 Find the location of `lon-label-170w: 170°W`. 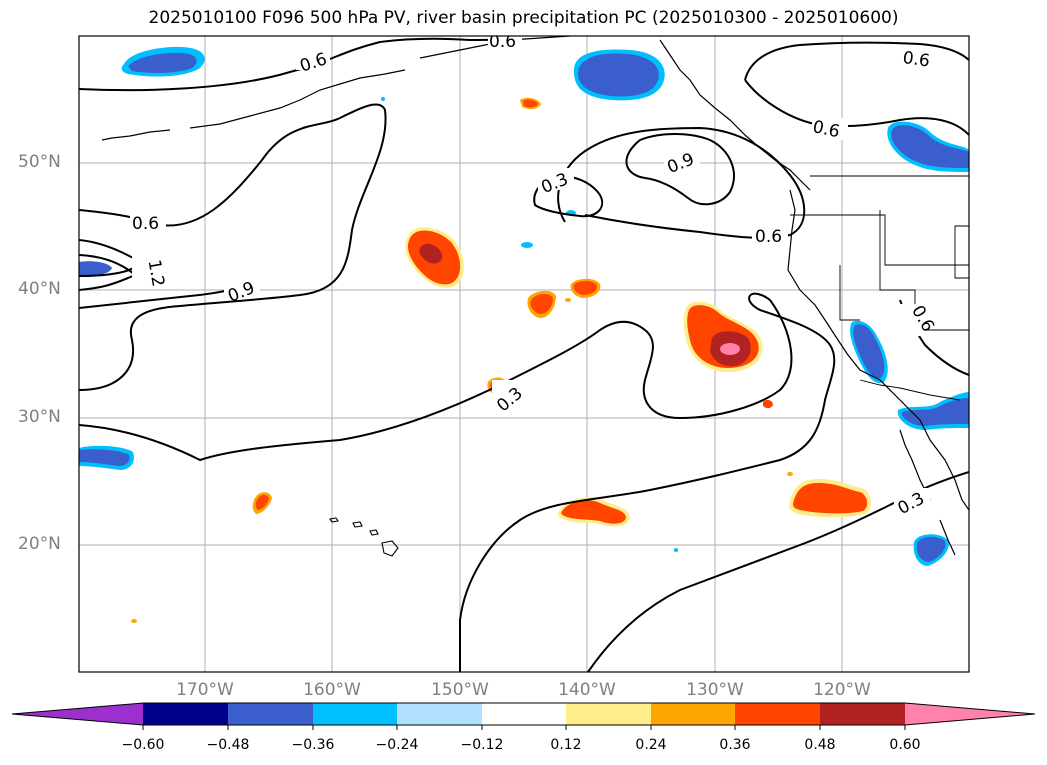

lon-label-170w: 170°W is located at coordinates (205, 690).